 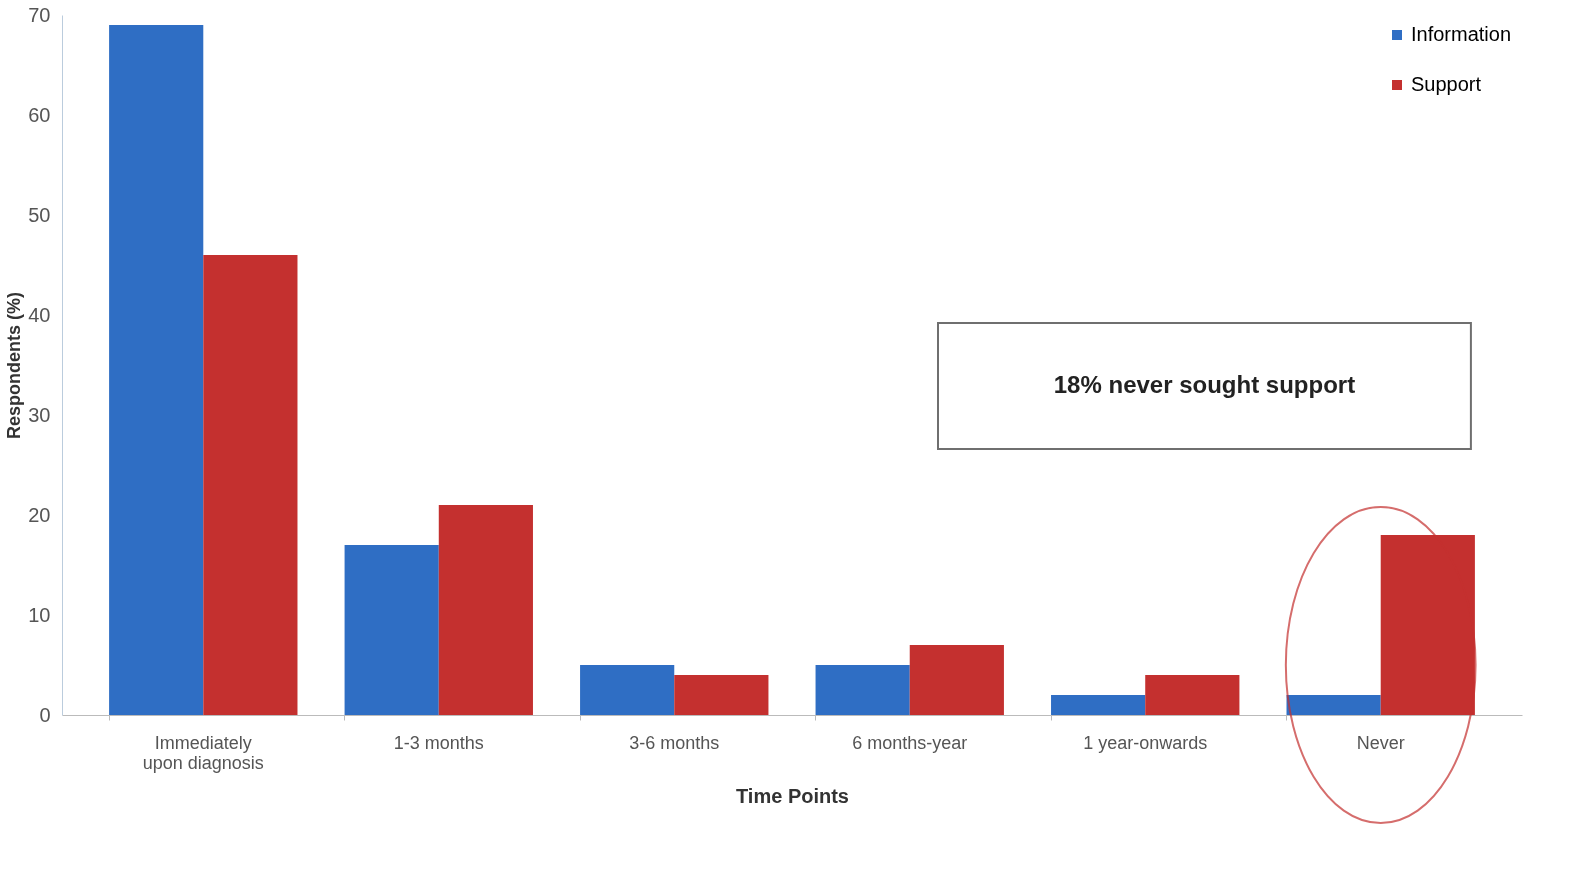 What do you see at coordinates (39, 414) in the screenshot?
I see `y-tick-label: 30` at bounding box center [39, 414].